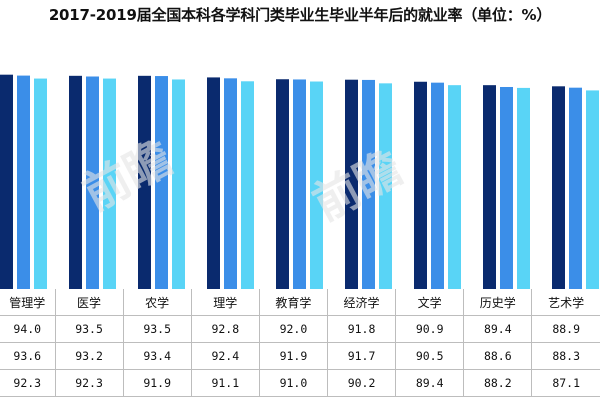 The height and width of the screenshot is (400, 600). What do you see at coordinates (6, 182) in the screenshot?
I see `bar-2017届-管理学` at bounding box center [6, 182].